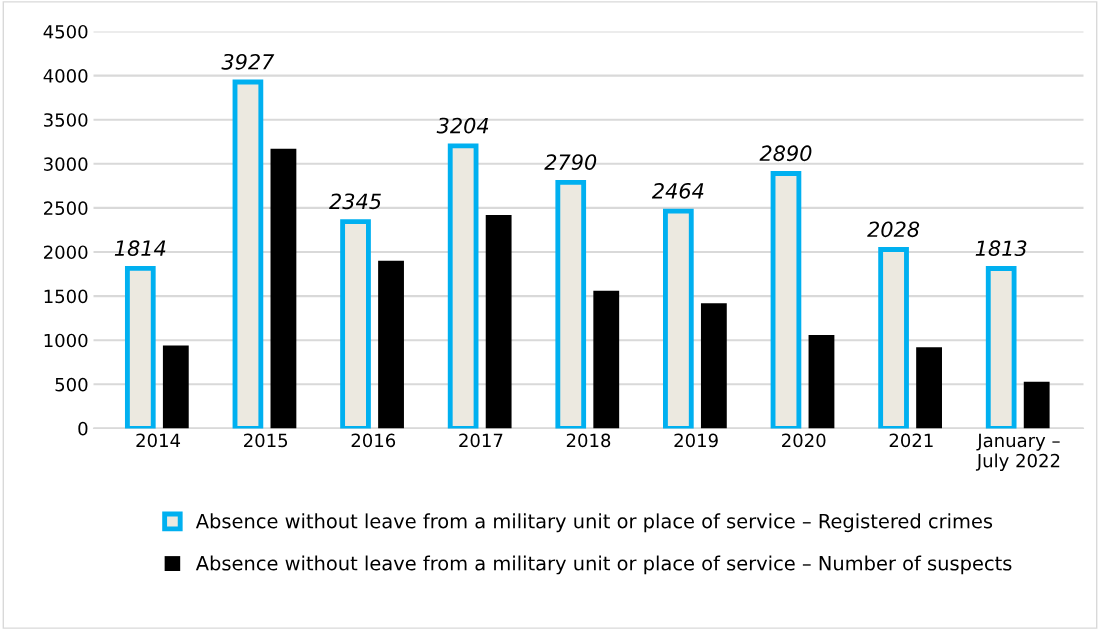  What do you see at coordinates (65, 76) in the screenshot?
I see `y-tick-label: 4000` at bounding box center [65, 76].